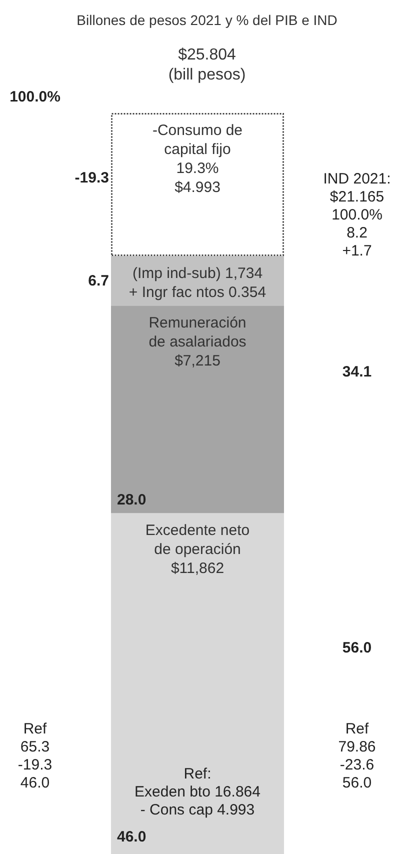  Describe the element at coordinates (197, 159) in the screenshot. I see `series-label: -Consumo de capital fijo 19.3% $4.993` at that location.